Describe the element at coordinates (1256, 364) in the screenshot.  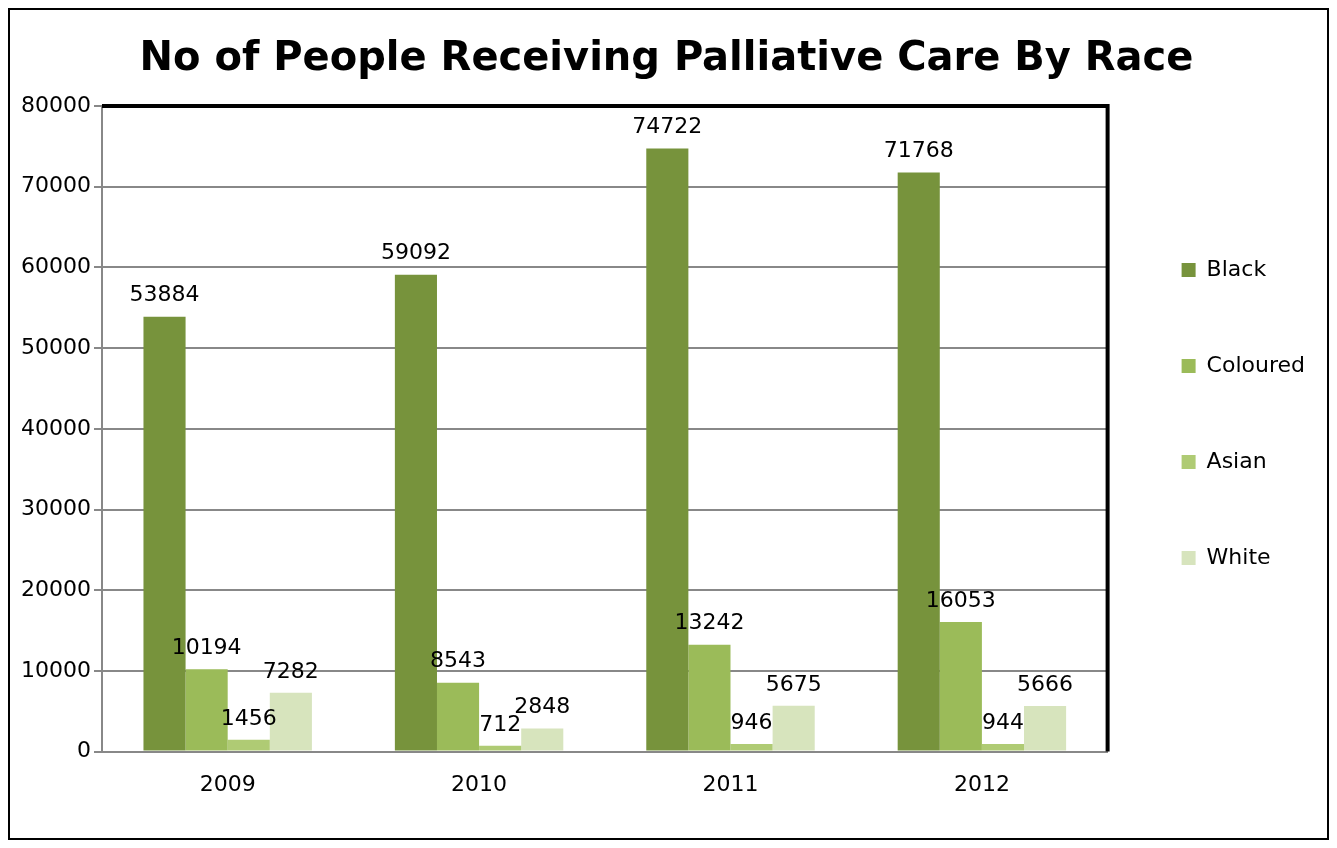
I see `legend-label: Coloured` at that location.